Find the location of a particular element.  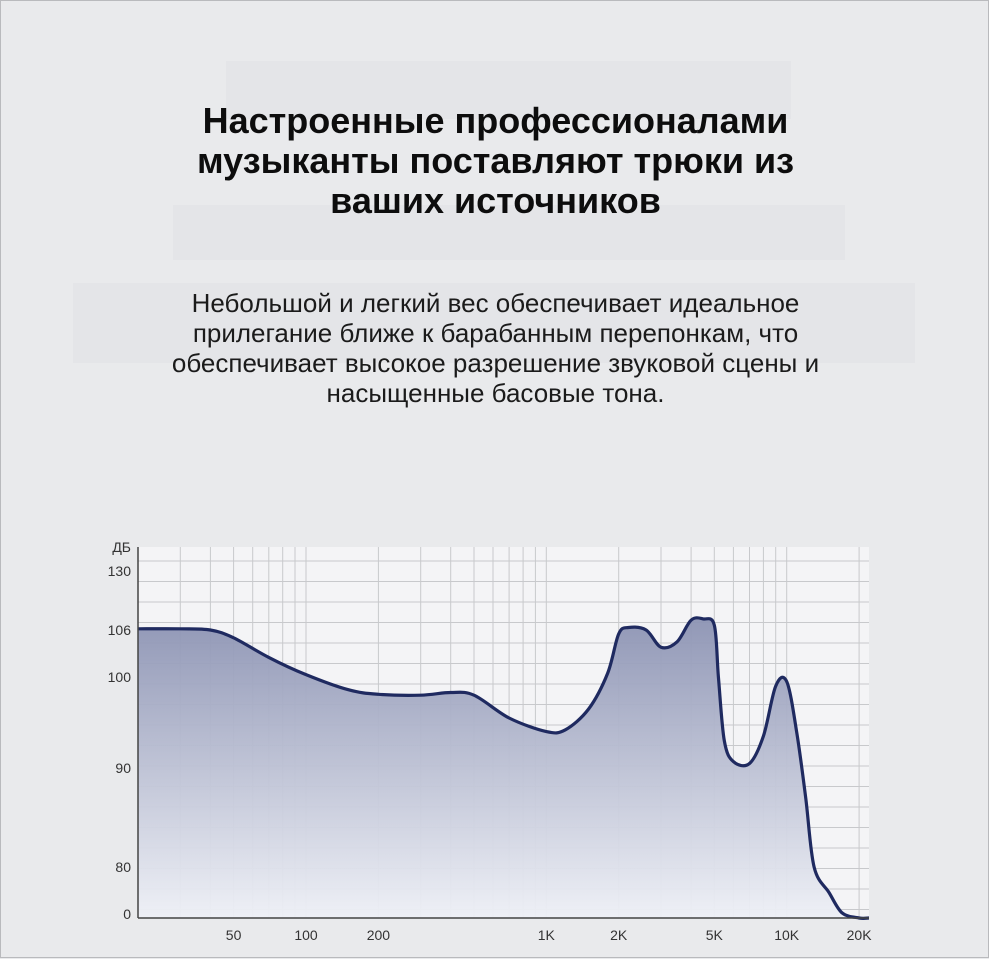

y-tick-label: 80 is located at coordinates (123, 867).